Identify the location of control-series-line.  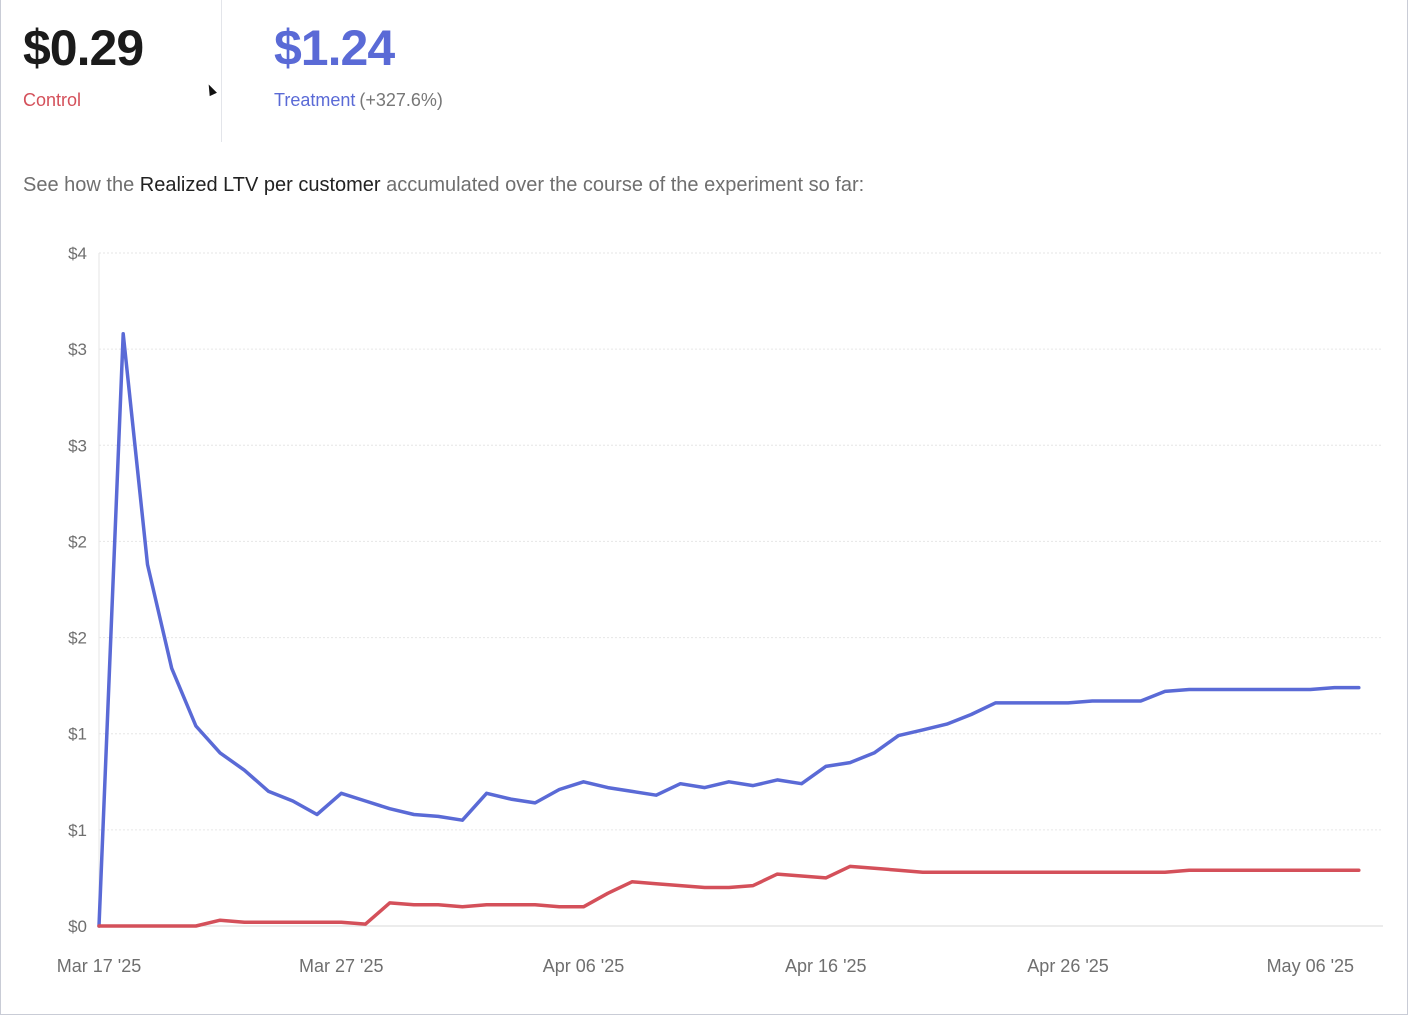
(729, 896).